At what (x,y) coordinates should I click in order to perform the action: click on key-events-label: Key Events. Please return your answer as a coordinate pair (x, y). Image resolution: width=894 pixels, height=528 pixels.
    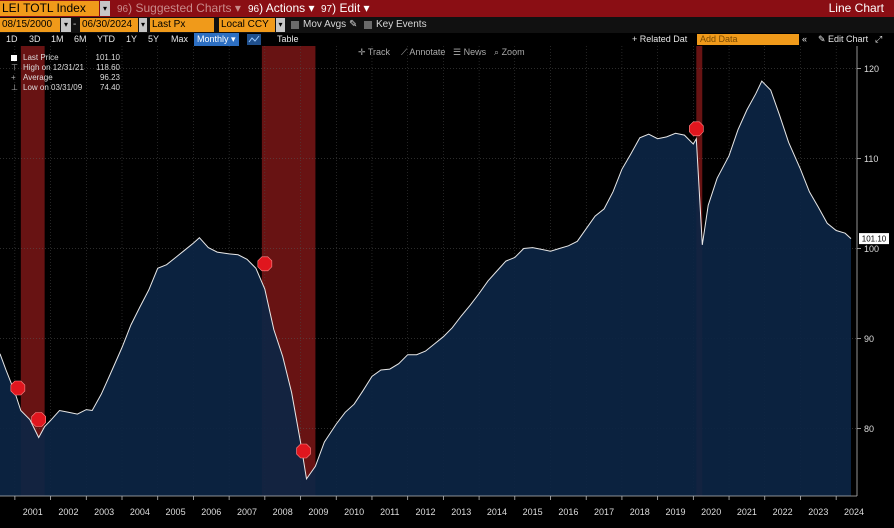
    Looking at the image, I should click on (401, 24).